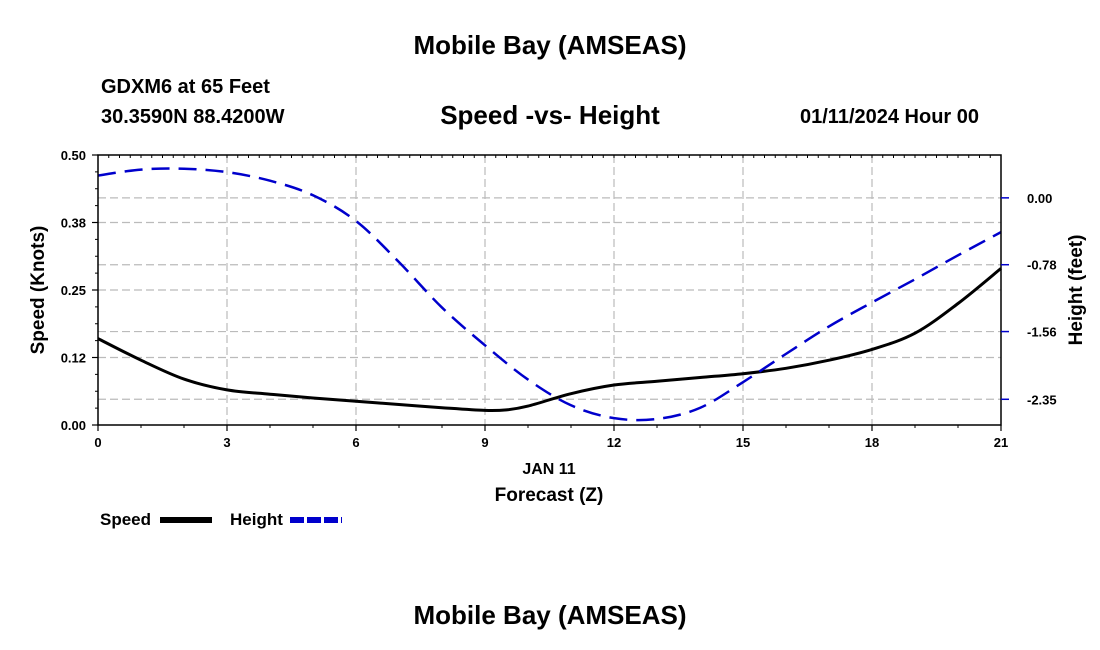 The image size is (1100, 650). I want to click on y2-axis-title: Height (feet), so click(1076, 290).